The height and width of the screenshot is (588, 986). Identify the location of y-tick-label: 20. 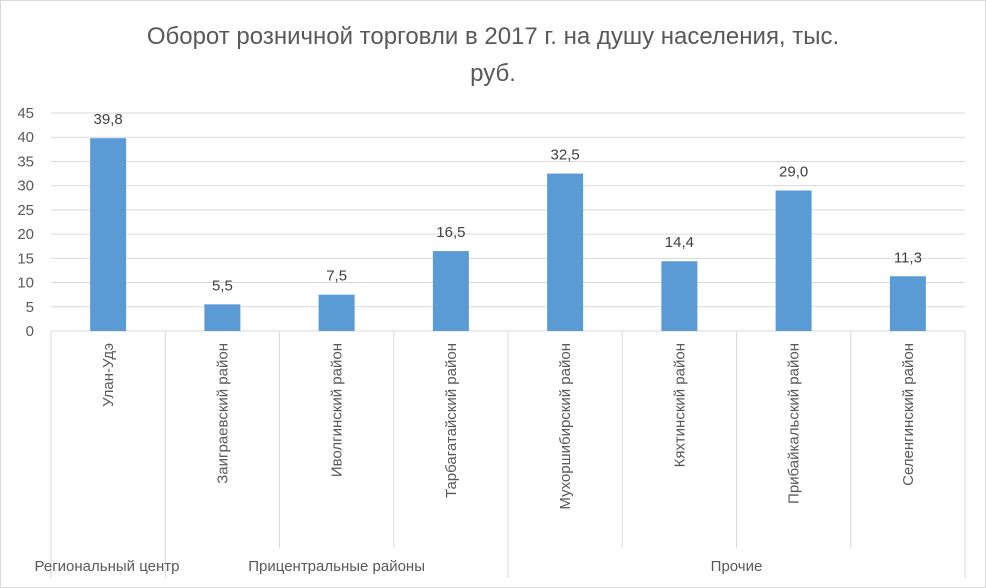
(25, 234).